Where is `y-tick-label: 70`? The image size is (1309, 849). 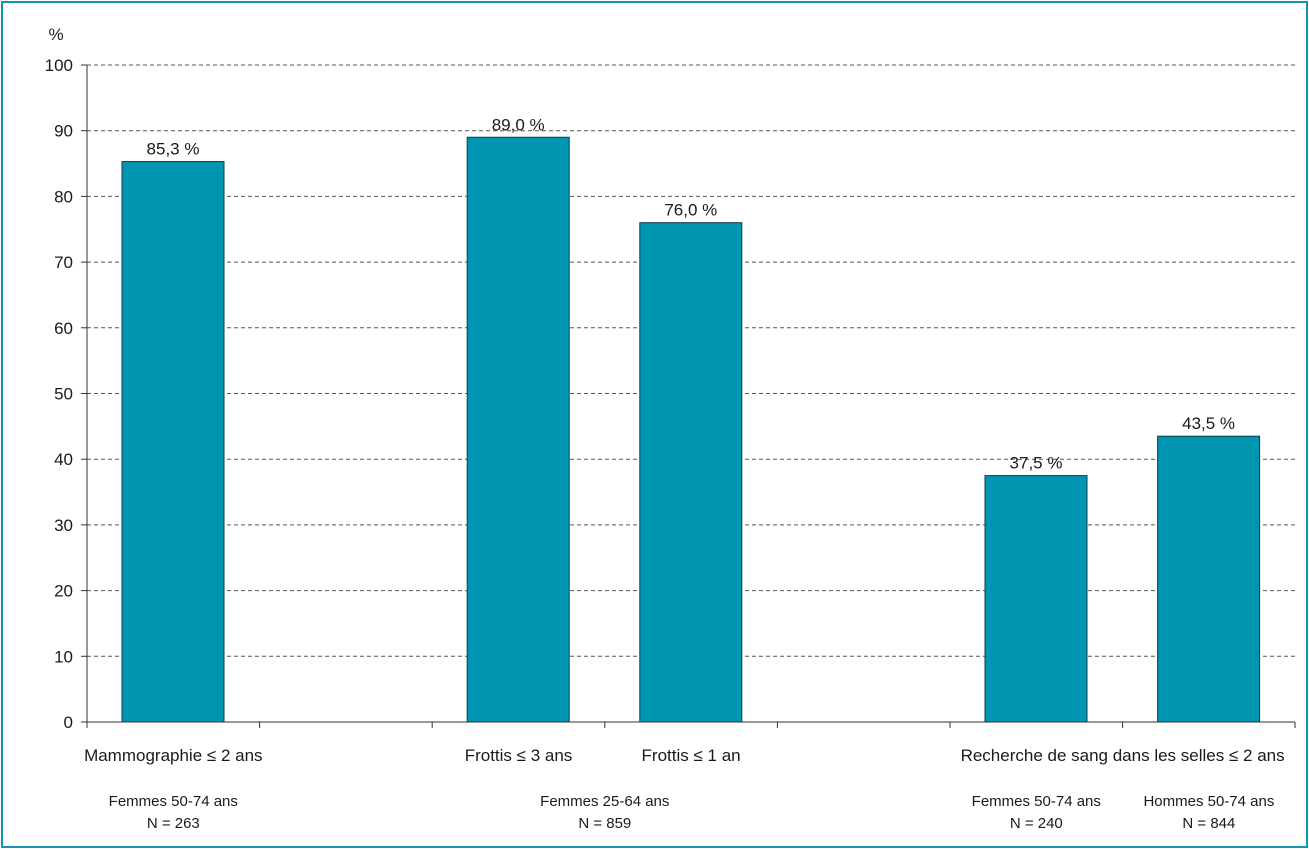 y-tick-label: 70 is located at coordinates (63, 262).